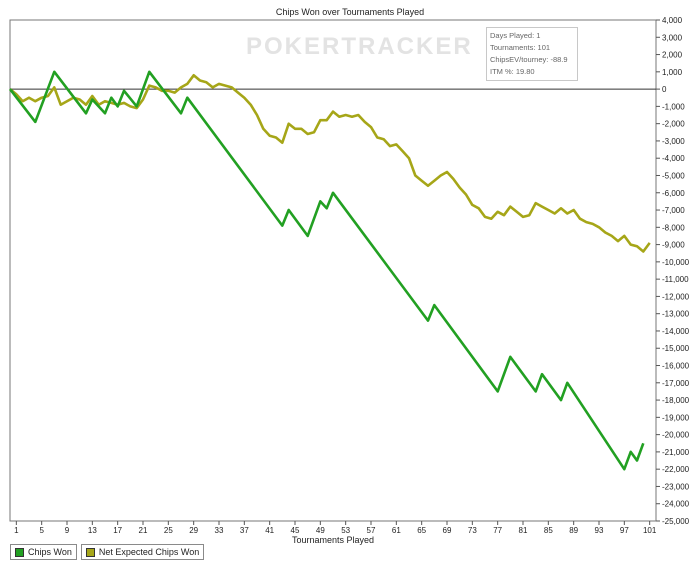 This screenshot has width=700, height=572. I want to click on x-tick-label: 49, so click(320, 530).